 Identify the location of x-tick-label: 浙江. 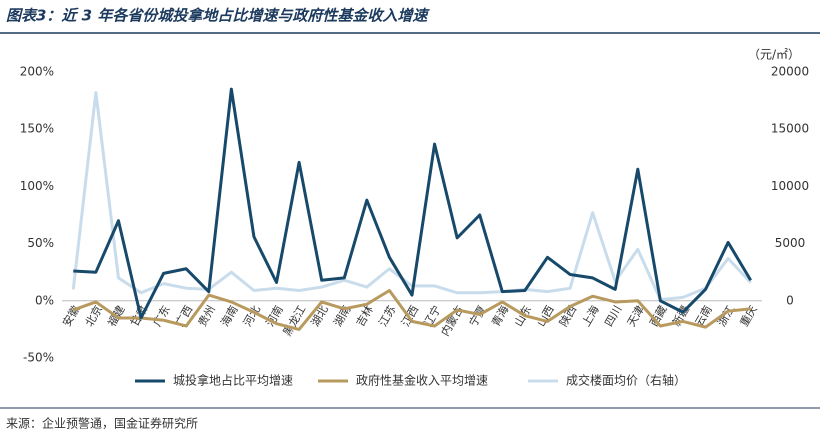
(726, 316).